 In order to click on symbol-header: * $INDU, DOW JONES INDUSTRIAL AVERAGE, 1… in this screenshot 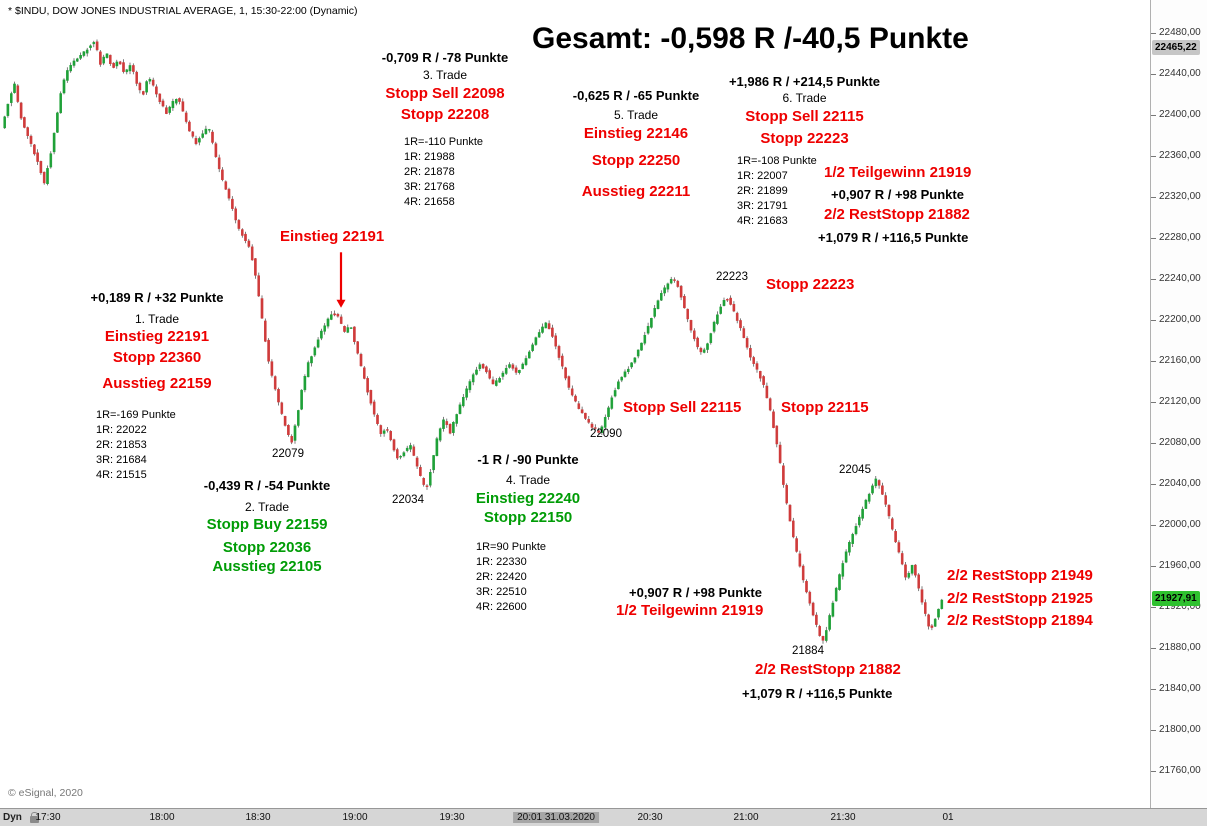, I will do `click(183, 11)`.